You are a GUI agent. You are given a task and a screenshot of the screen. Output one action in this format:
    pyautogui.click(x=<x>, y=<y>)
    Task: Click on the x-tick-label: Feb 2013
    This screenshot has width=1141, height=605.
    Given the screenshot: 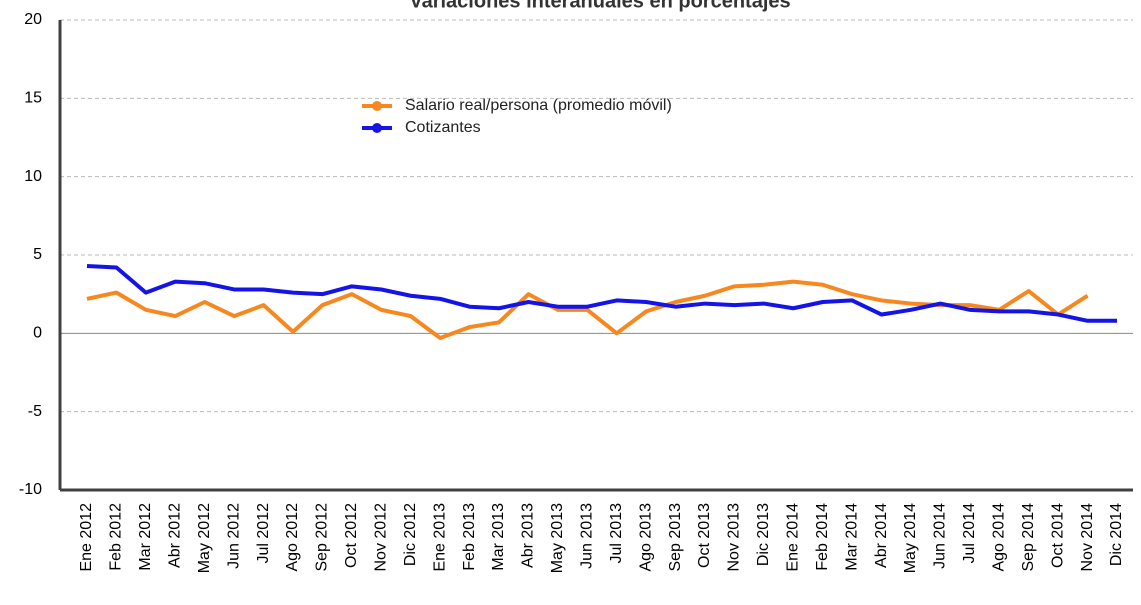 What is the action you would take?
    pyautogui.click(x=469, y=537)
    